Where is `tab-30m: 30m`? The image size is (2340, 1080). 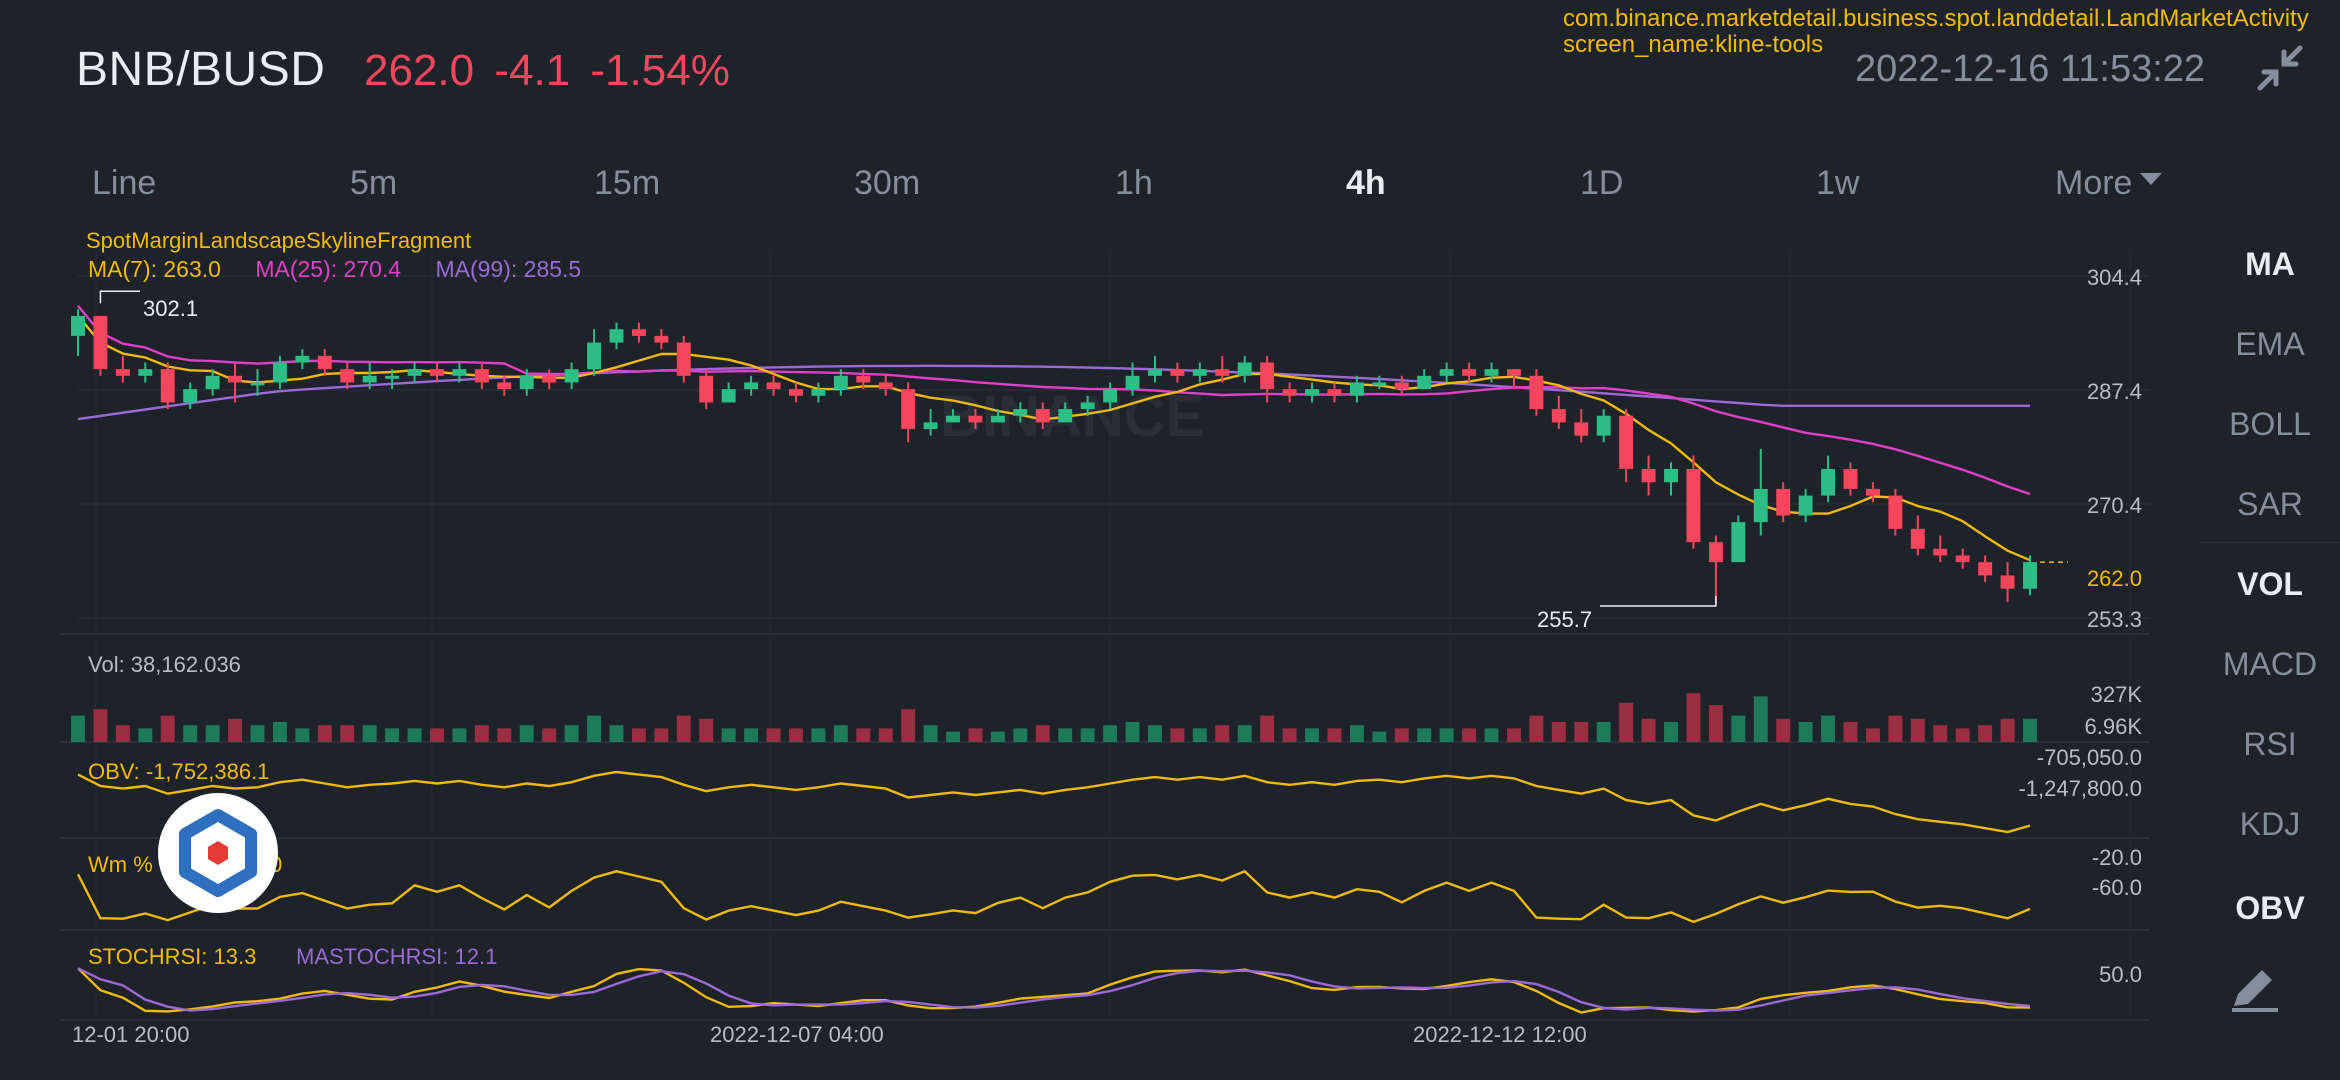 tab-30m: 30m is located at coordinates (887, 183).